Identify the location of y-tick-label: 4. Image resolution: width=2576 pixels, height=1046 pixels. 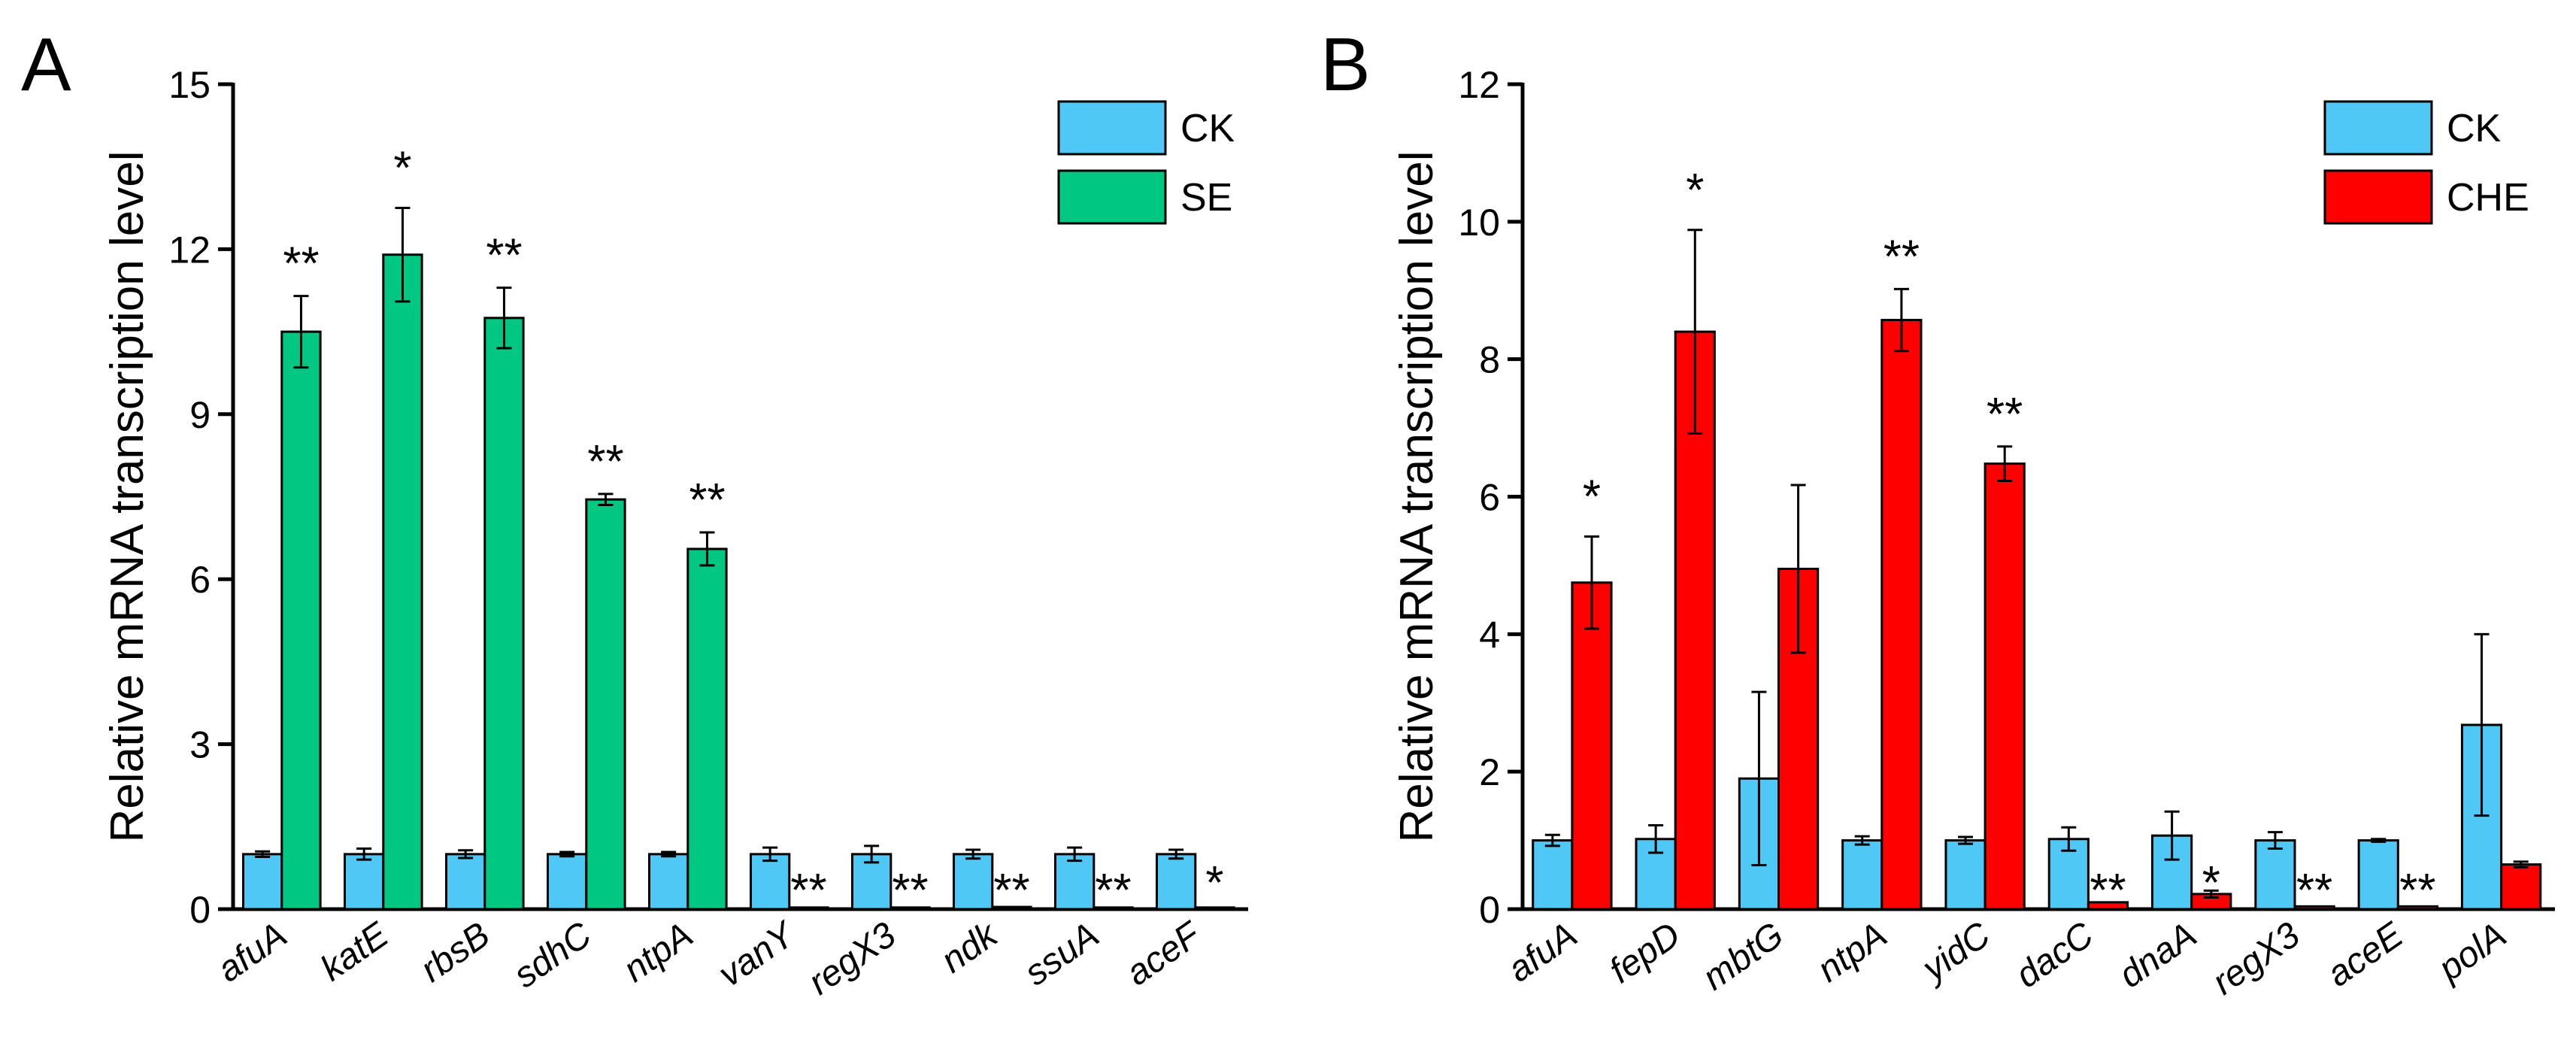
(1489, 635).